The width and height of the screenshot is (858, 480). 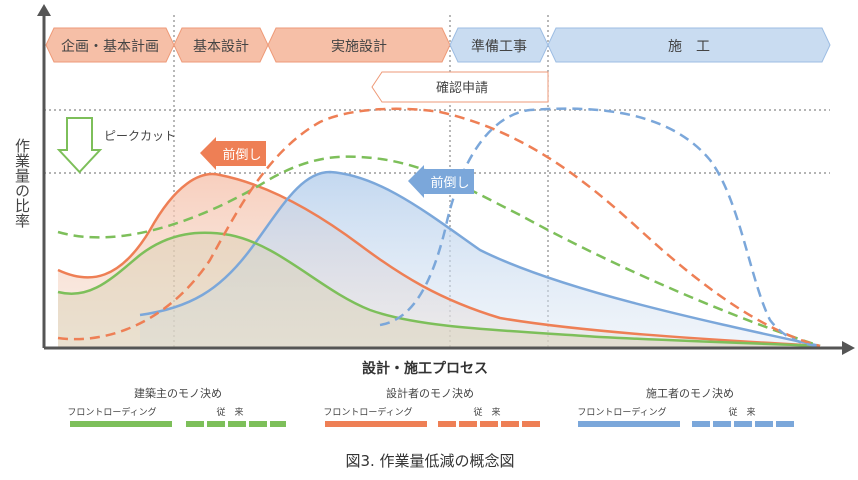 I want to click on legend-contractor: 施工者のモノ決め フロントローディング 従 来, so click(x=686, y=407).